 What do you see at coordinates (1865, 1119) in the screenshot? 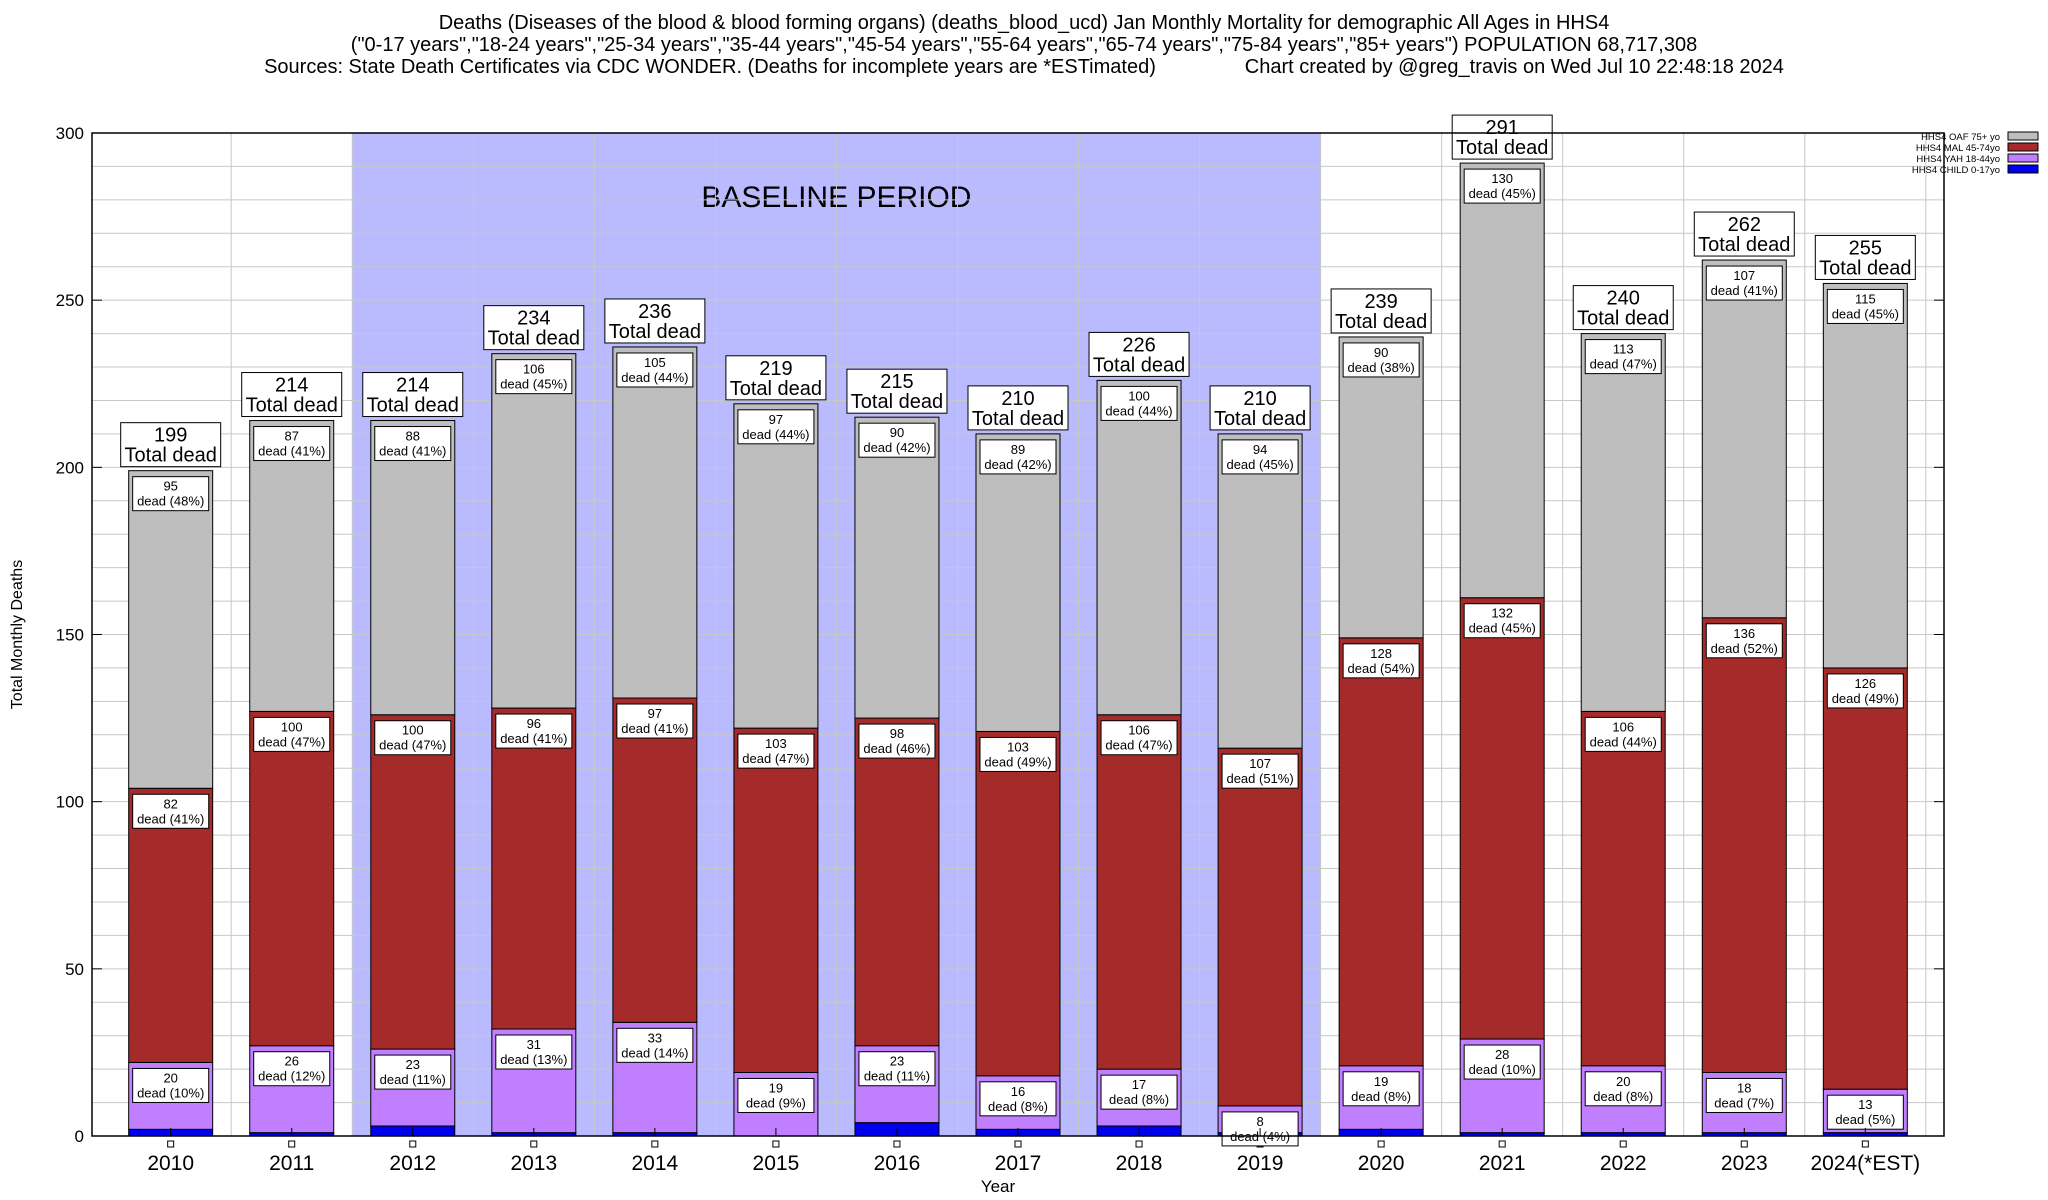
I see `data-label-yah-text: dead (5%)` at bounding box center [1865, 1119].